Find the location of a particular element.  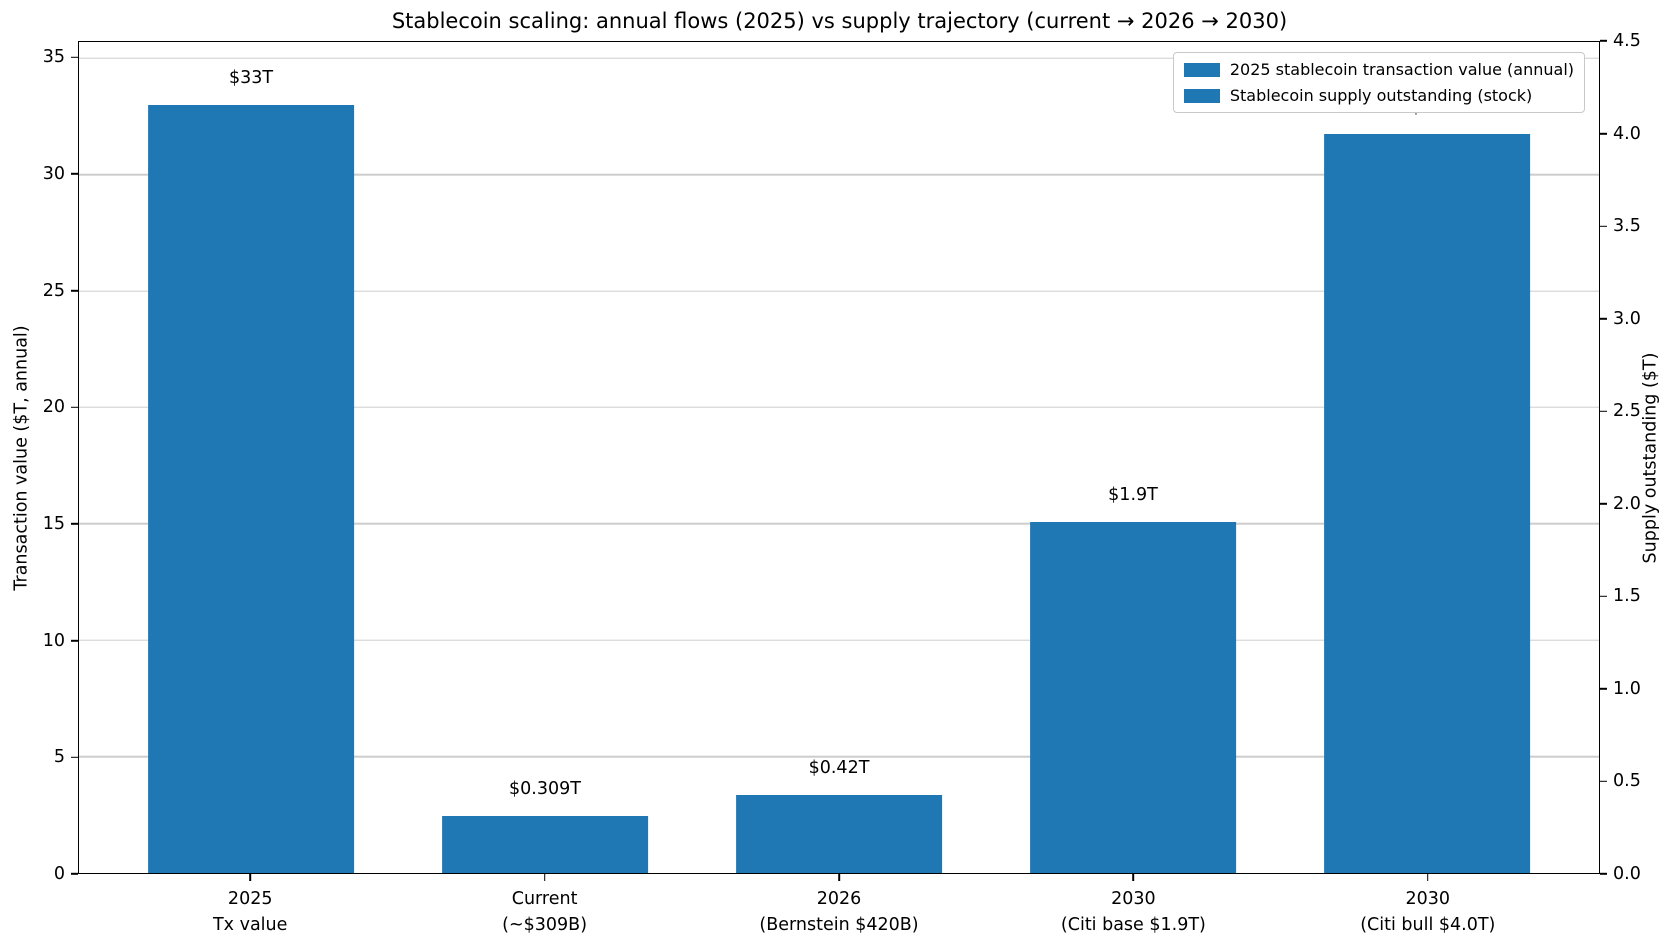

y-axis-left: 0 5 10 15 20 25 30 35 is located at coordinates (39, 462).